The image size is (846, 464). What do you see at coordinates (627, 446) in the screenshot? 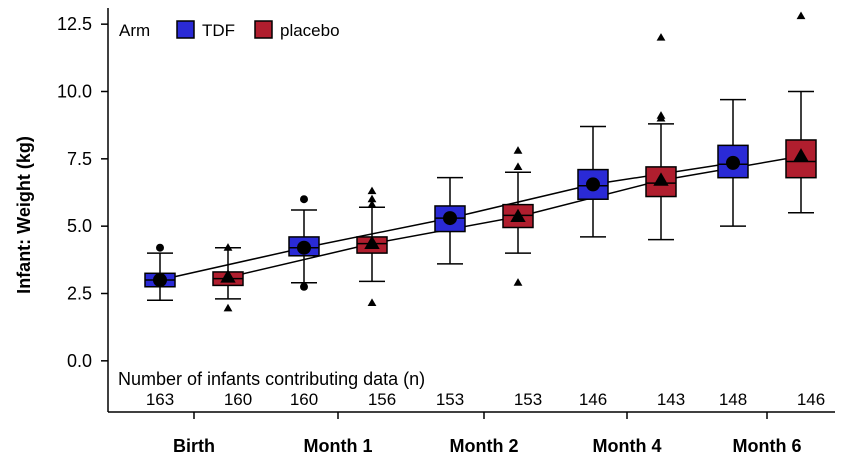
I see `x-tick-label: Month 4` at bounding box center [627, 446].